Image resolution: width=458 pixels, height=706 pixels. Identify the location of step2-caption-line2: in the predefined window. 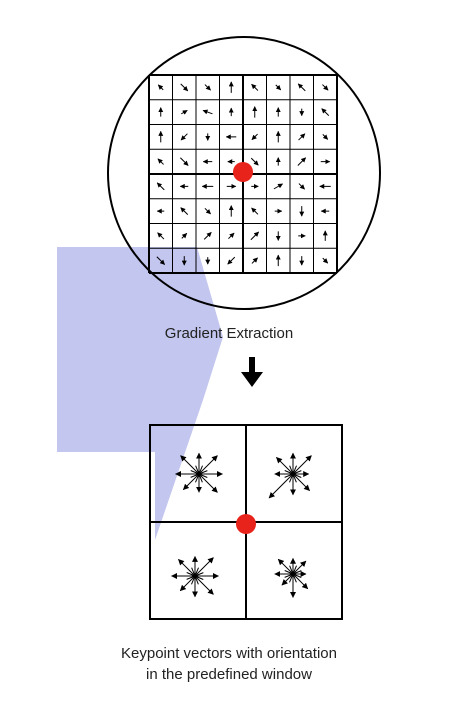
(229, 674).